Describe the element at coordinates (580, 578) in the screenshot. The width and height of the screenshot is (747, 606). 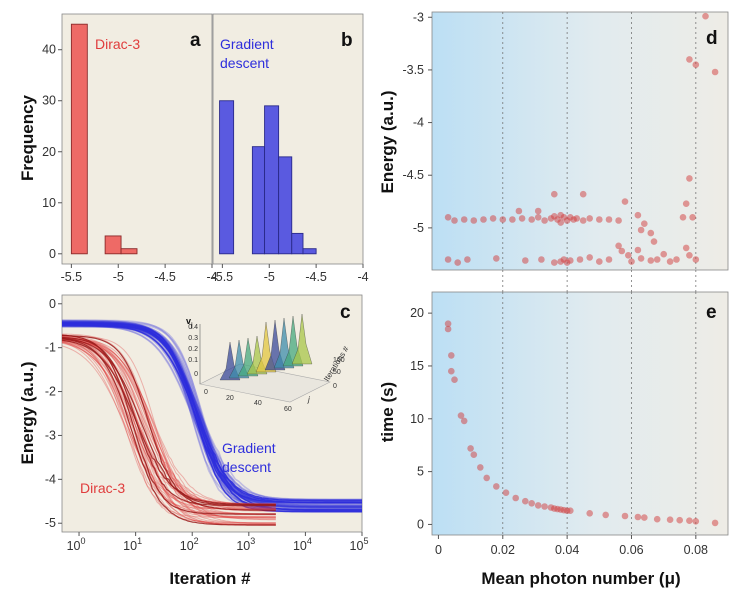
I see `xlabel-photon: Mean photon number (μ)` at that location.